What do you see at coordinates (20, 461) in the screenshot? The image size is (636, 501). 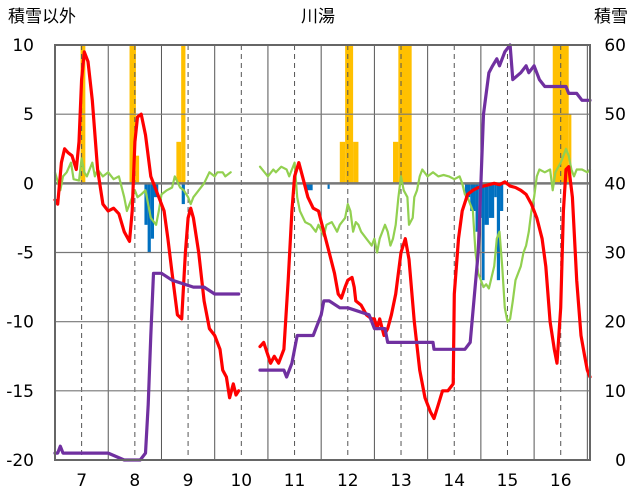 I see `left-tick-6: -20` at bounding box center [20, 461].